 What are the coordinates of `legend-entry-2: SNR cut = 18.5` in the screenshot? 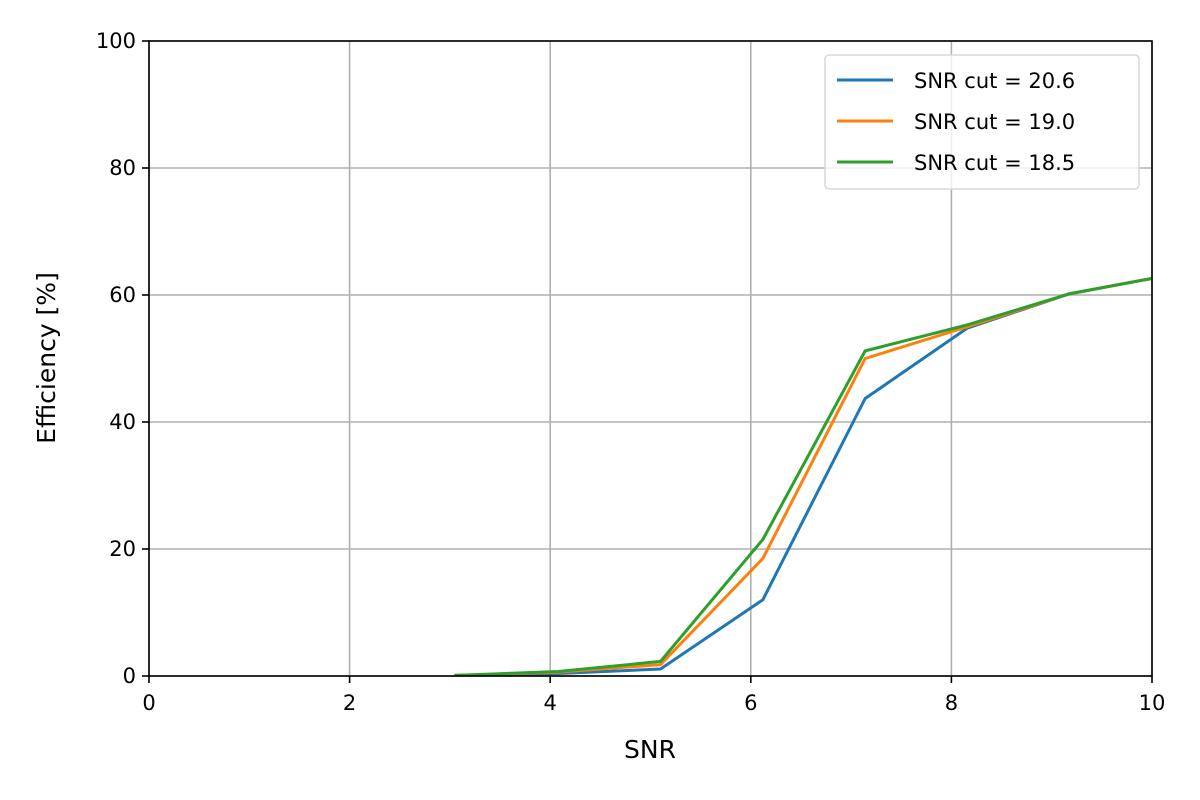 It's located at (994, 163).